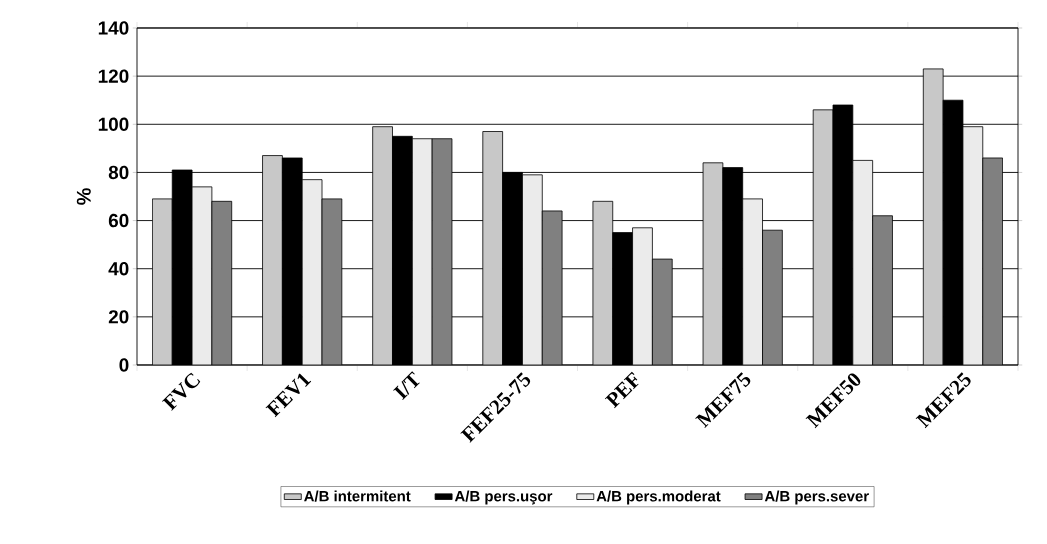 The image size is (1047, 544). I want to click on legend-label: A/B pers.sever, so click(816, 497).